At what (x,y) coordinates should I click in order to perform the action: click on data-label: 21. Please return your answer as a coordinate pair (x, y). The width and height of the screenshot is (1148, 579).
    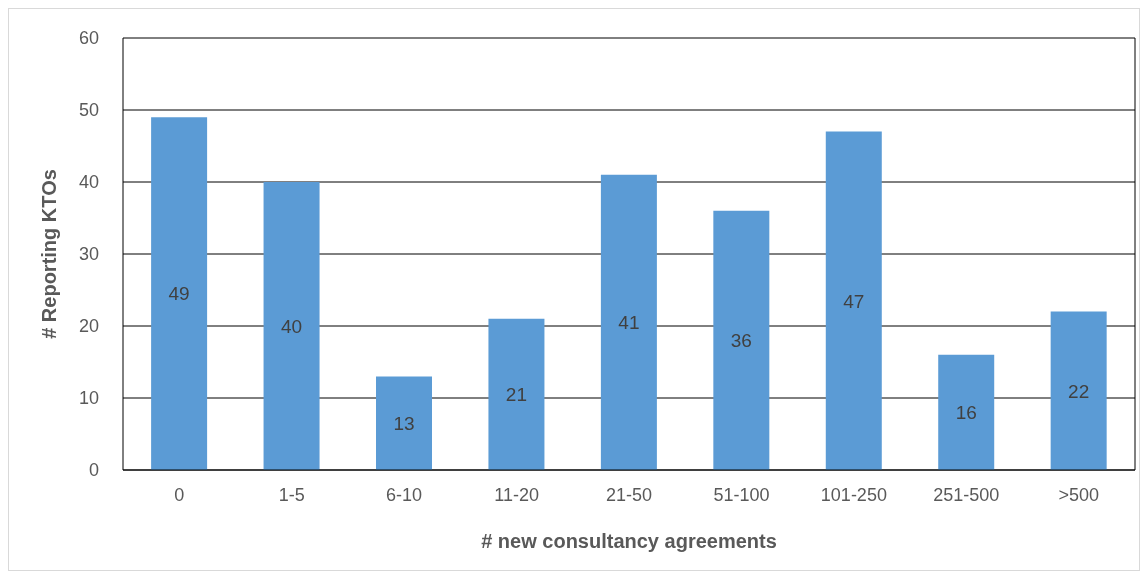
    Looking at the image, I should click on (516, 395).